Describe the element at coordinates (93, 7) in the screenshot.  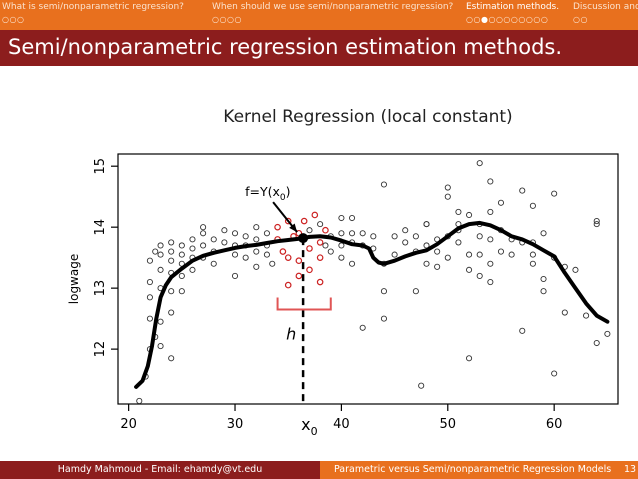
I see `nav-section-what-is: What is semi/nonparametric regression?` at that location.